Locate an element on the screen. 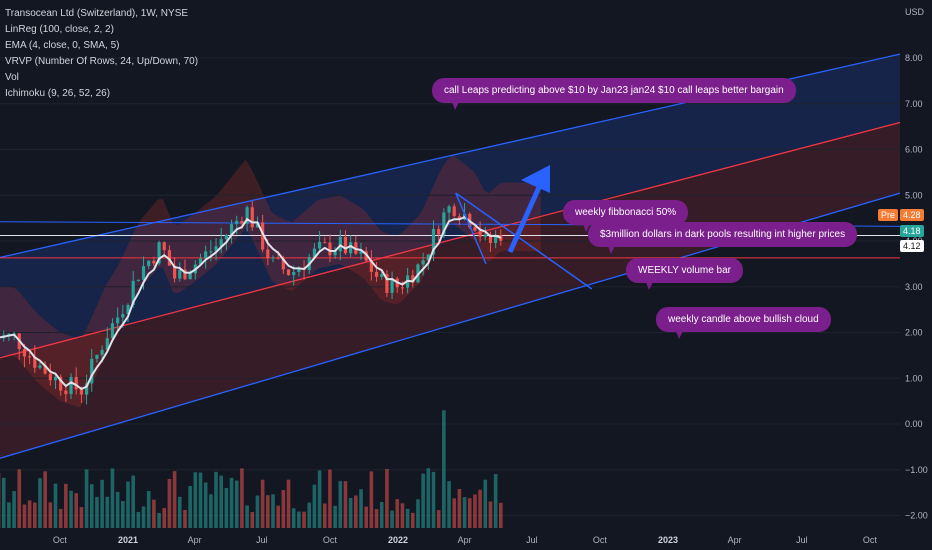 Image resolution: width=932 pixels, height=550 pixels. callout-fibonacci: weekly fibbonacci 50% is located at coordinates (626, 216).